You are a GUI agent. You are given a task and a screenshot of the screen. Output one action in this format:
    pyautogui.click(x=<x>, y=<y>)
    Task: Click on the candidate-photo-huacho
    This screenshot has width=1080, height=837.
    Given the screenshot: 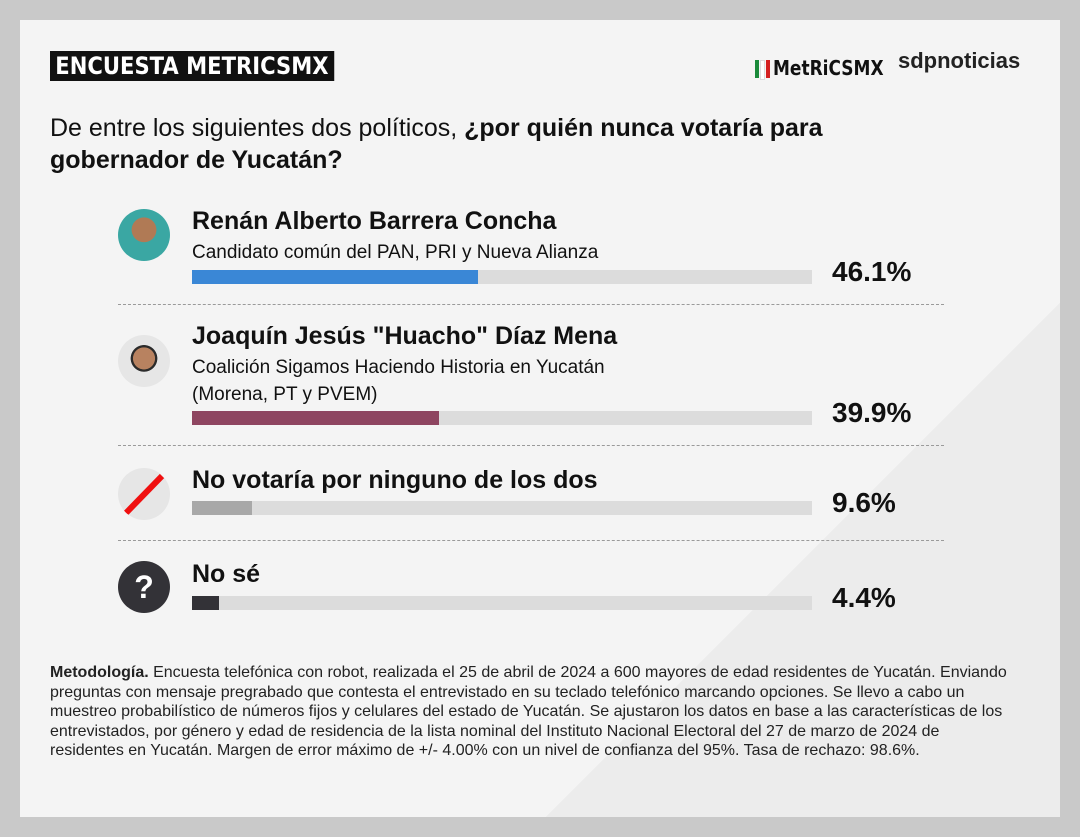 What is the action you would take?
    pyautogui.click(x=144, y=361)
    